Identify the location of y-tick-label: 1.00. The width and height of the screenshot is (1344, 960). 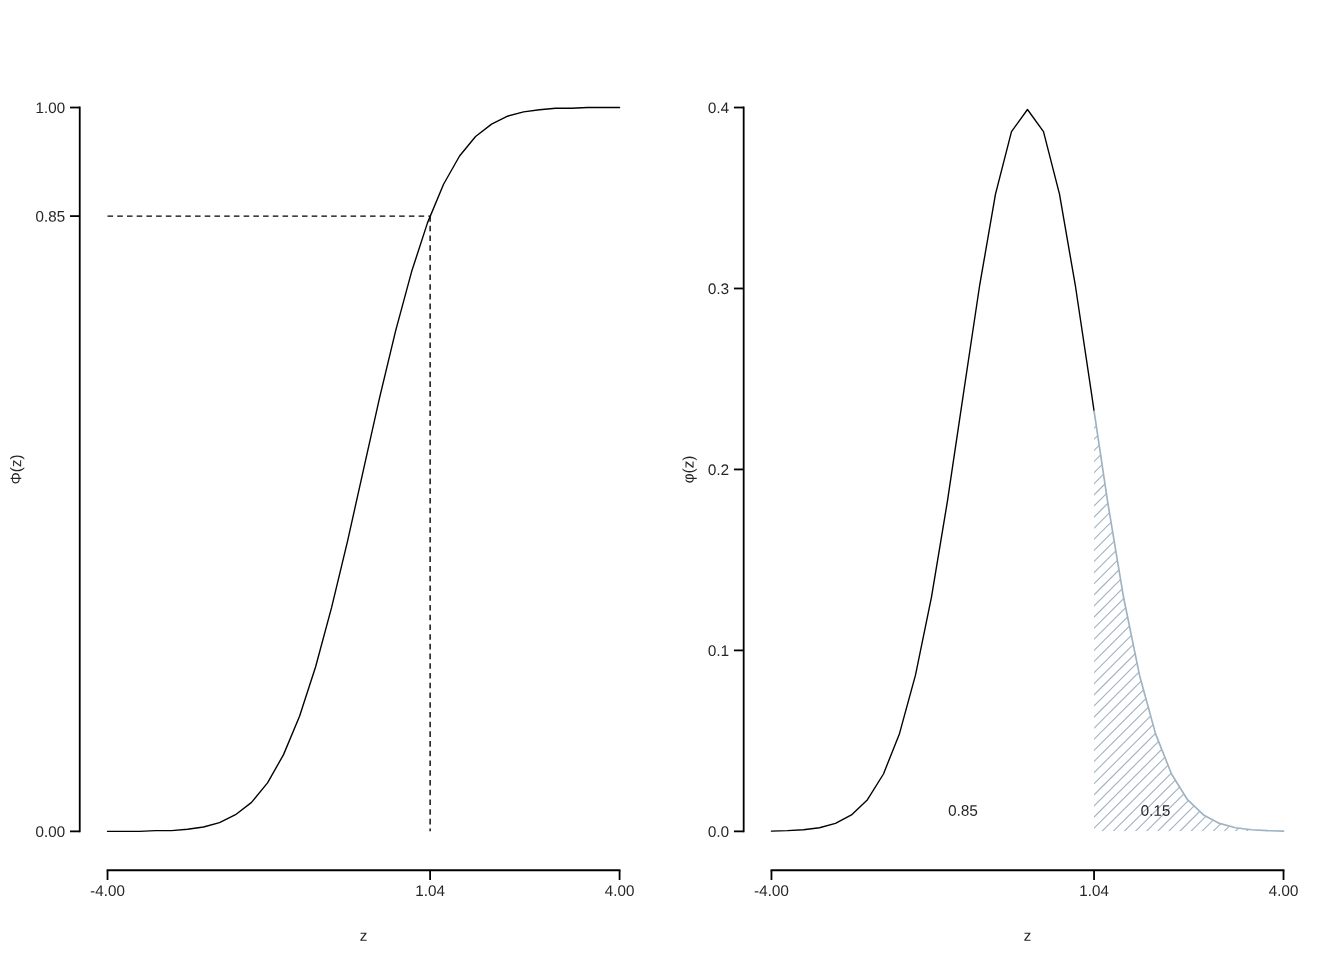
(50, 108).